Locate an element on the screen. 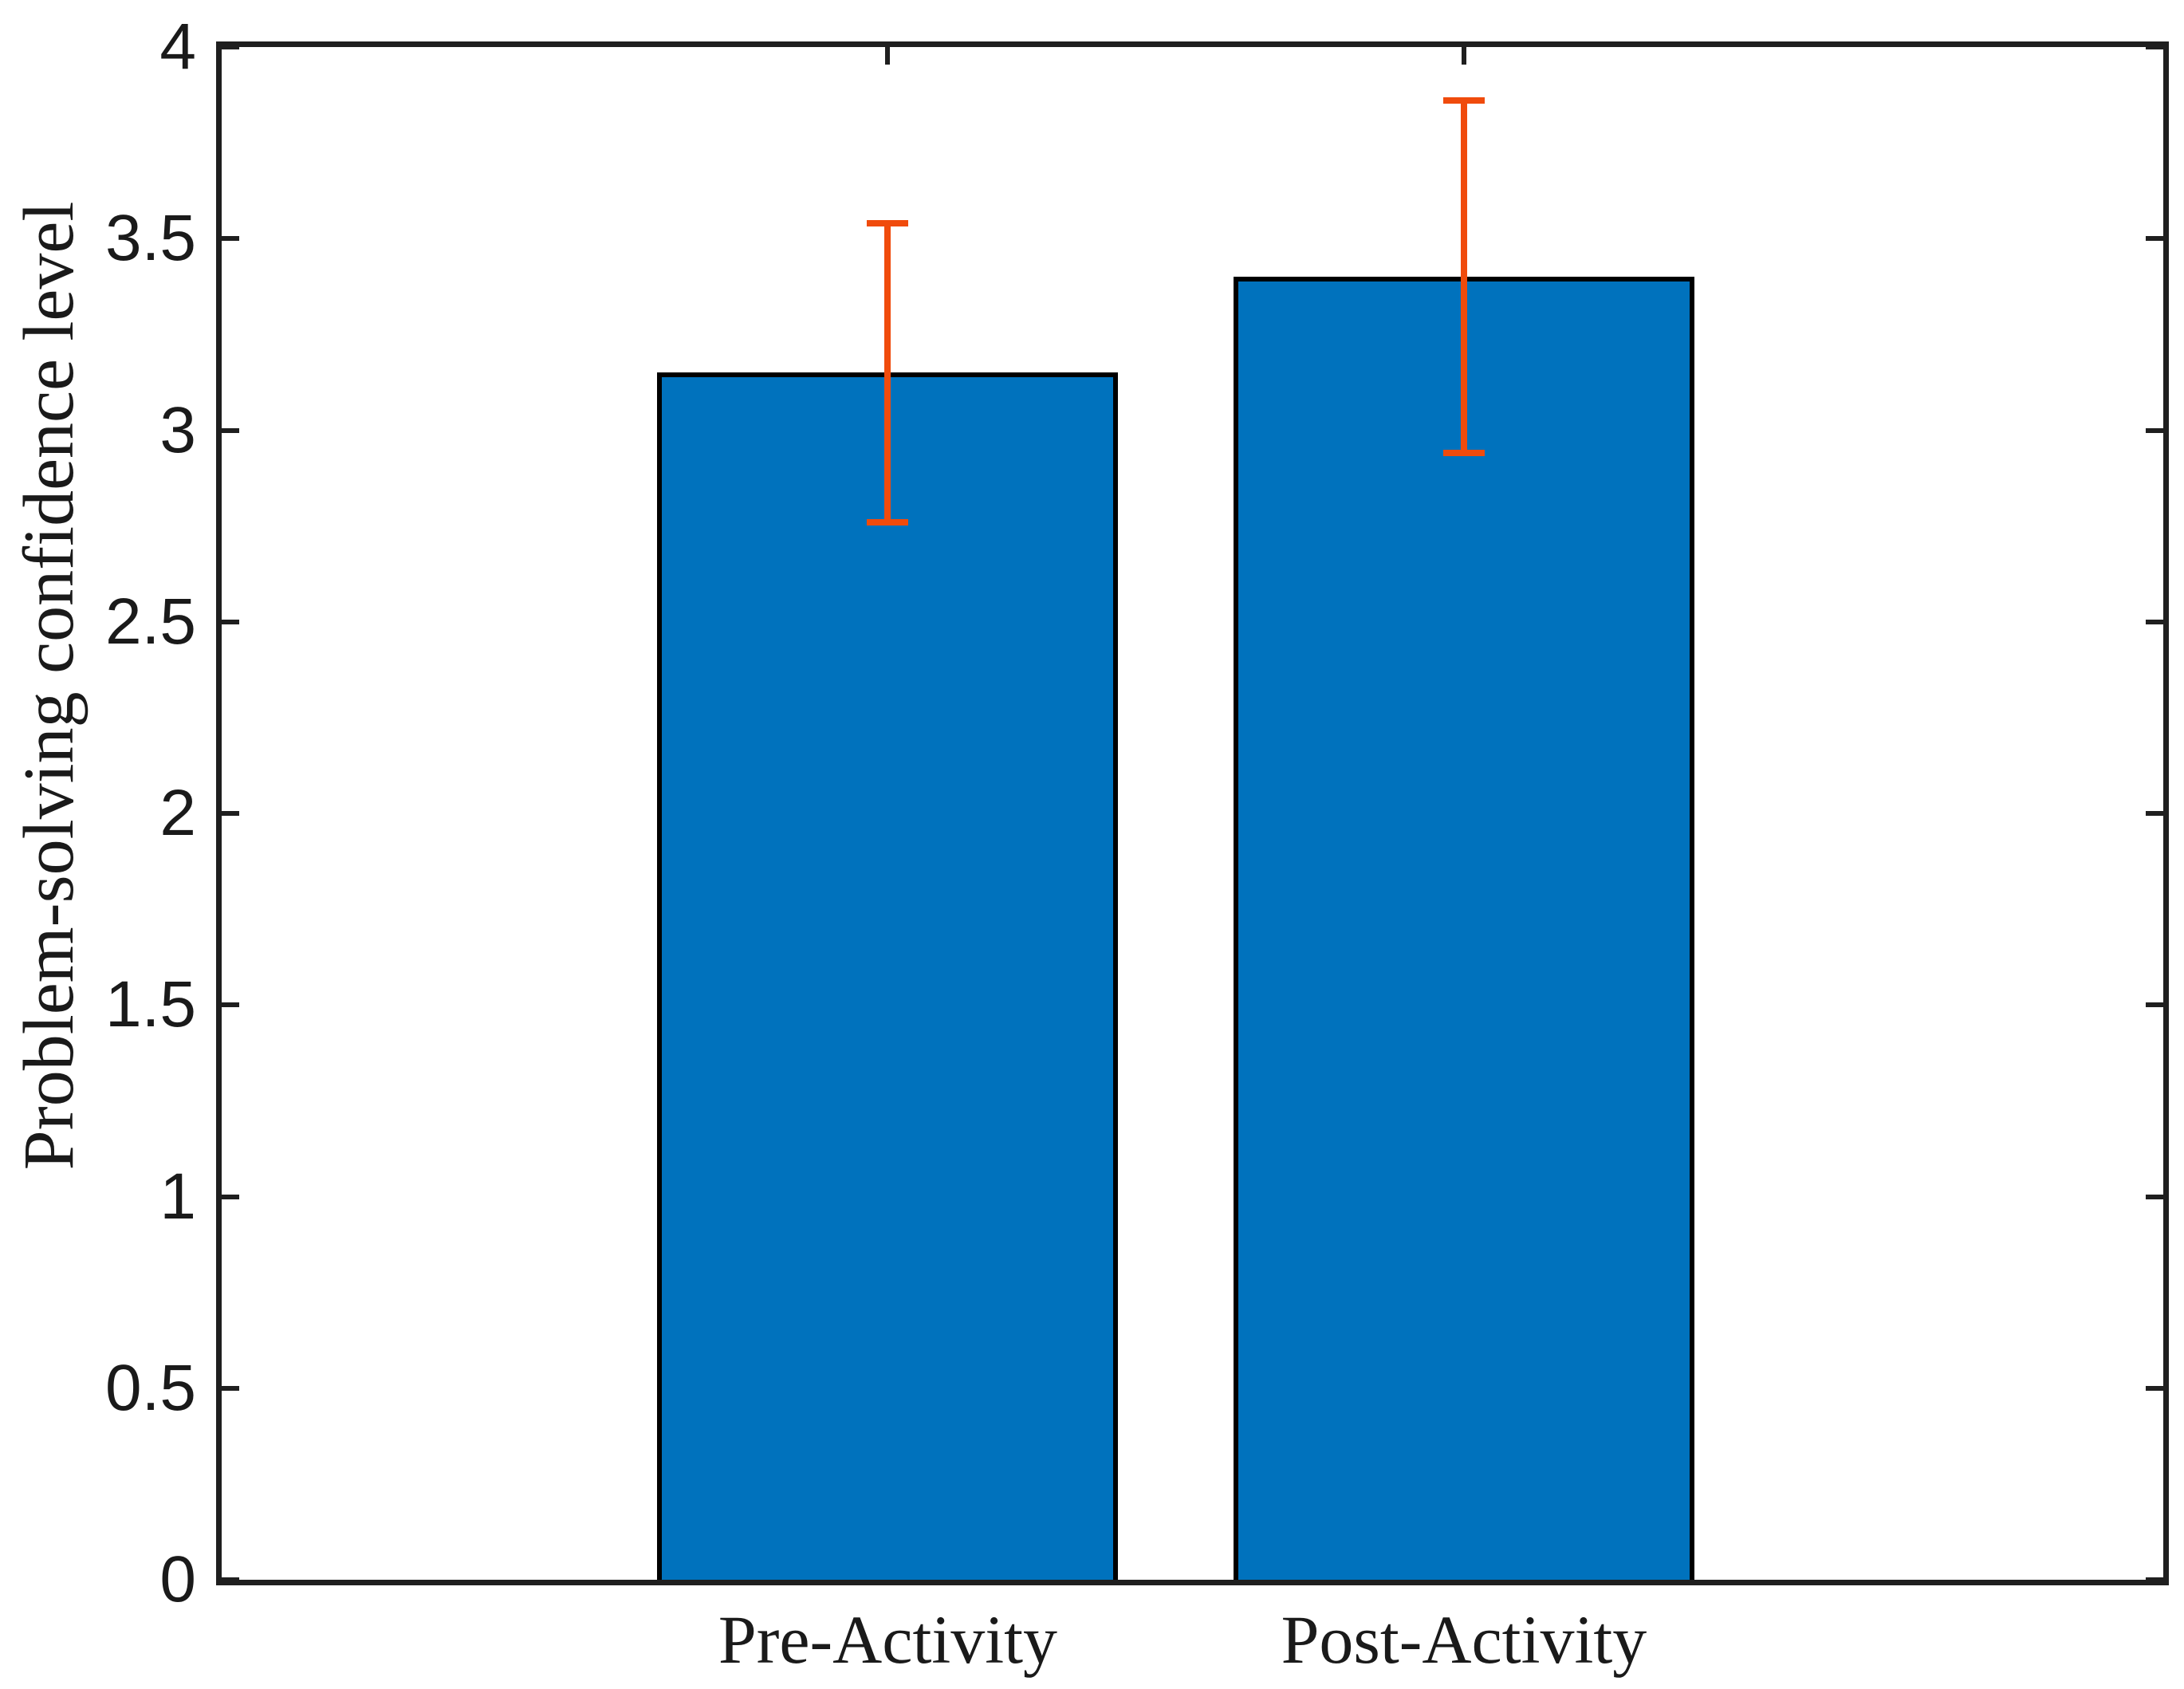 This screenshot has height=1689, width=2184. x-tick-label: Pre-Activity is located at coordinates (888, 1639).